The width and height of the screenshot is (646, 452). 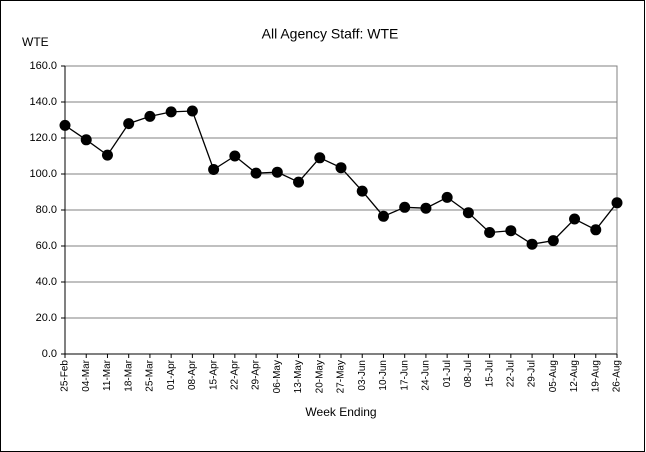 What do you see at coordinates (150, 375) in the screenshot?
I see `x-tick-label: 25-Mar` at bounding box center [150, 375].